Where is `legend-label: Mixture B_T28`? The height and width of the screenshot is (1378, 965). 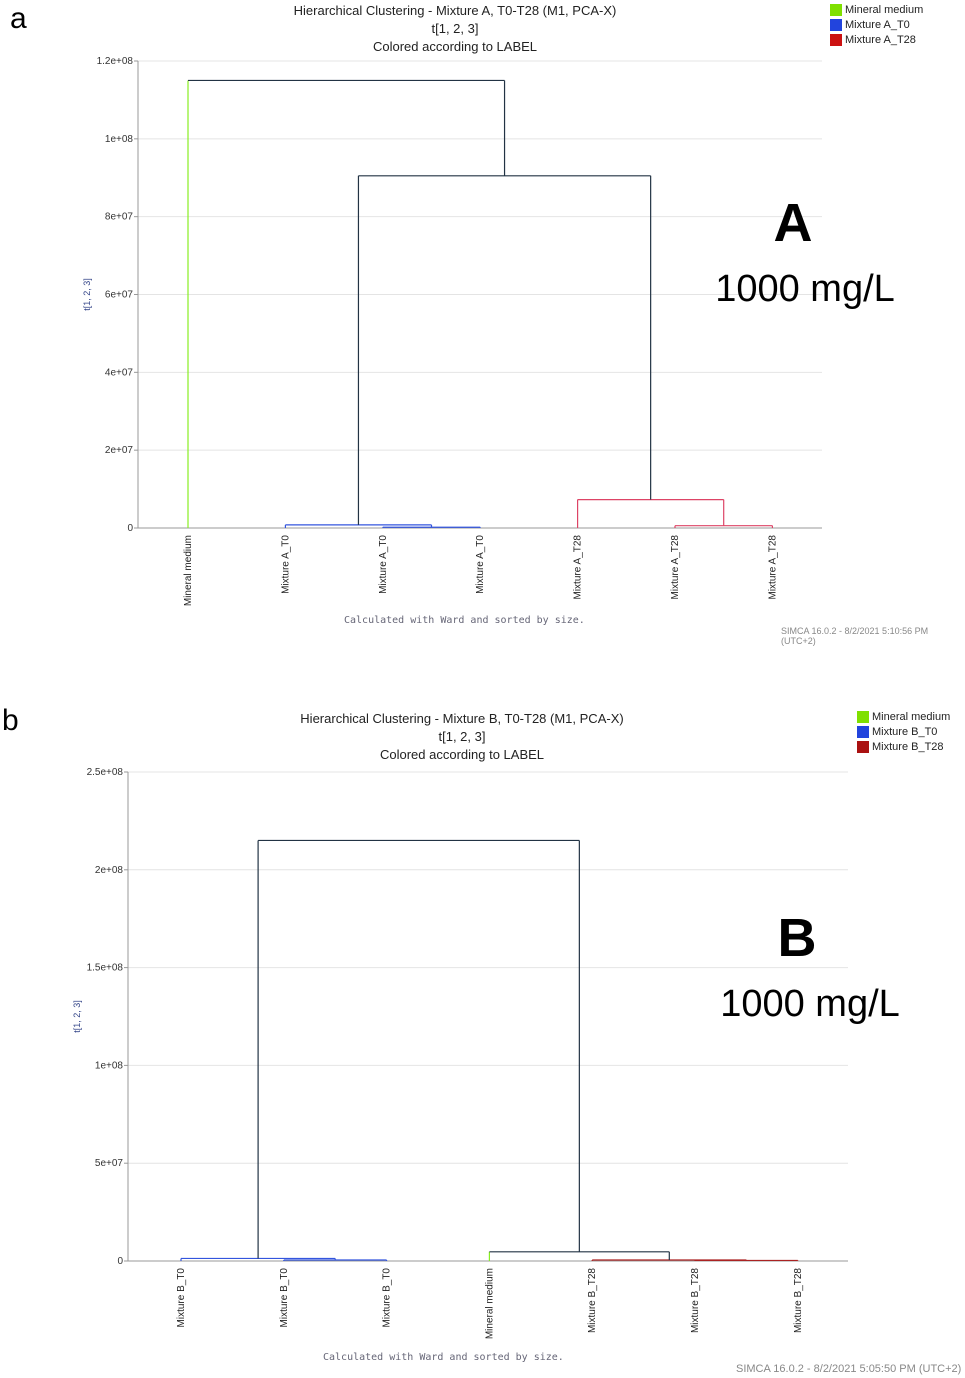 legend-label: Mixture B_T28 is located at coordinates (908, 746).